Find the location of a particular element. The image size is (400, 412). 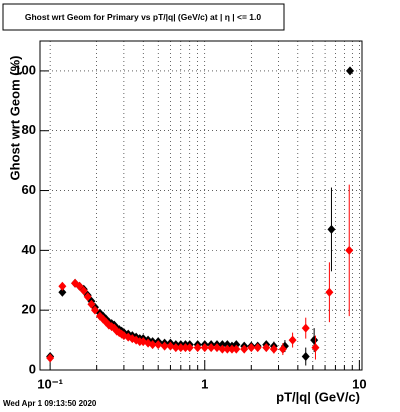

y-tick-label: 80 is located at coordinates (29, 129).